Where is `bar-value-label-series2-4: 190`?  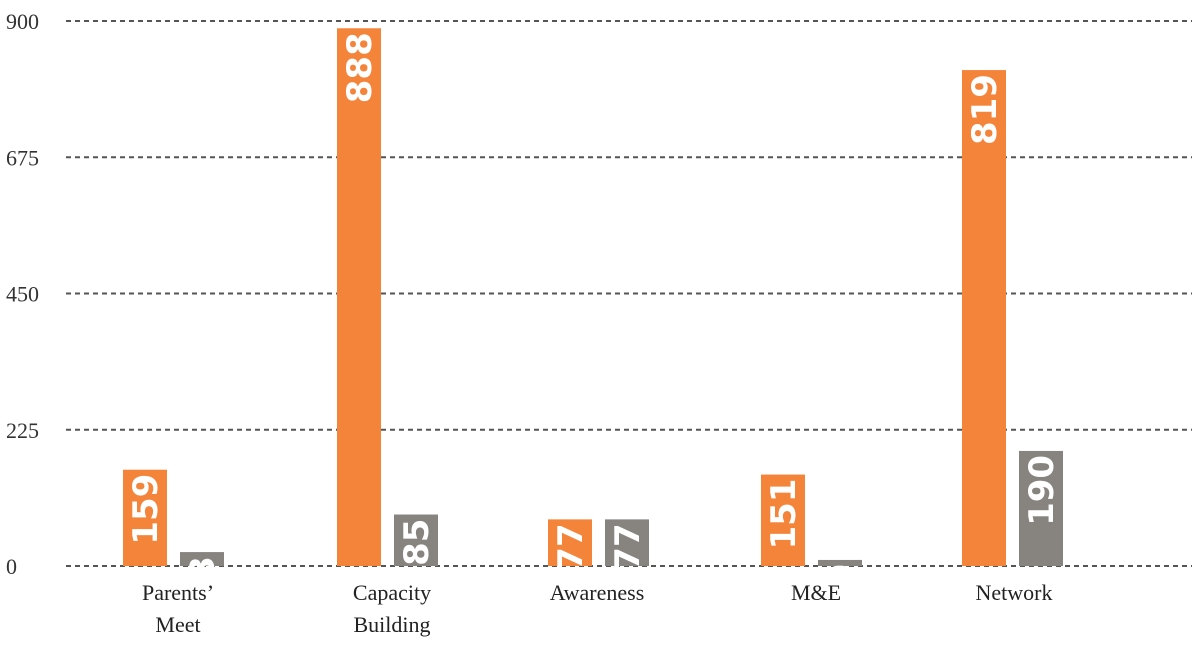
bar-value-label-series2-4: 190 is located at coordinates (1042, 490).